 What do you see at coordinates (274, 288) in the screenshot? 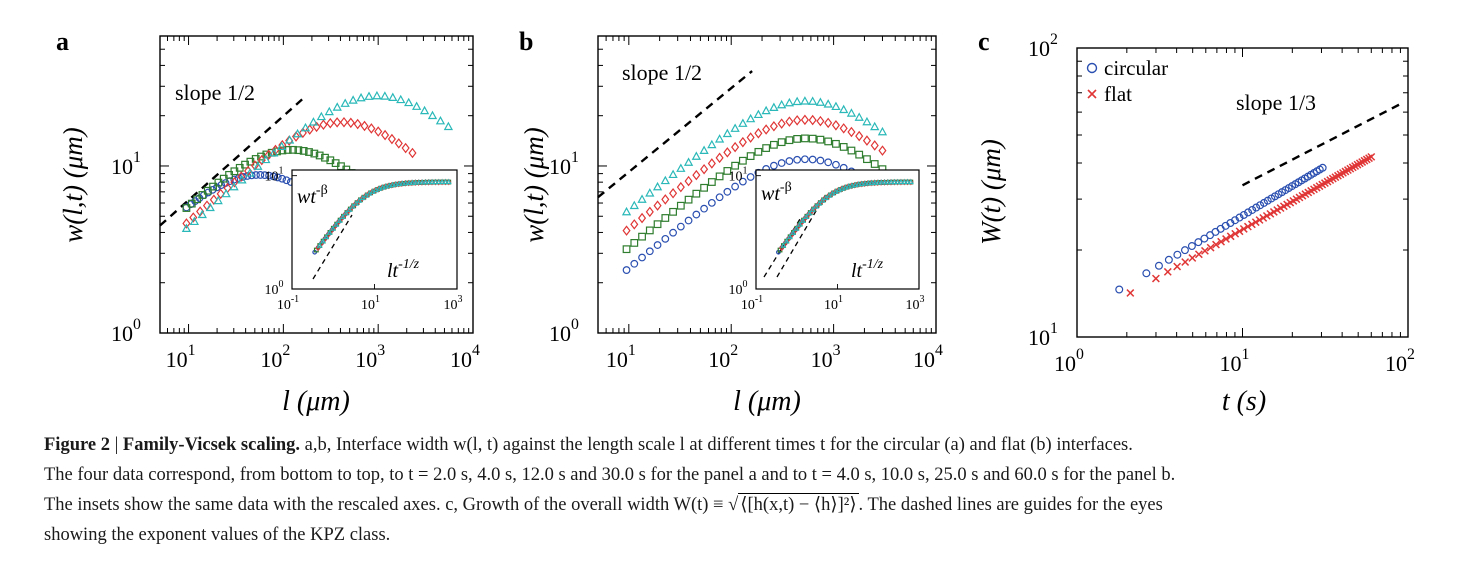
I see `inset-y-tick-label: 100` at bounding box center [274, 288].